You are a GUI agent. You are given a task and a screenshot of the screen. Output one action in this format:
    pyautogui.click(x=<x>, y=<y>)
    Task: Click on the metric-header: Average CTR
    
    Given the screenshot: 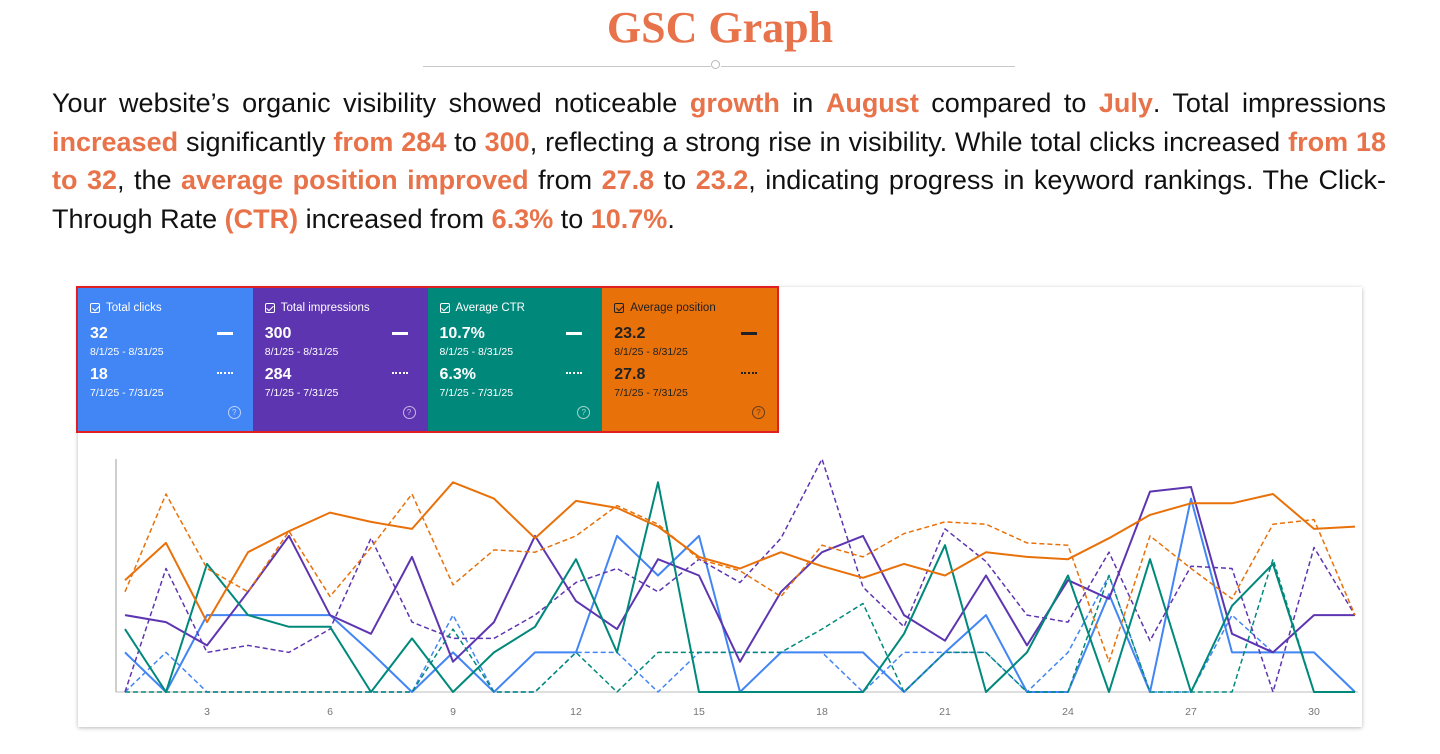 What is the action you would take?
    pyautogui.click(x=482, y=308)
    